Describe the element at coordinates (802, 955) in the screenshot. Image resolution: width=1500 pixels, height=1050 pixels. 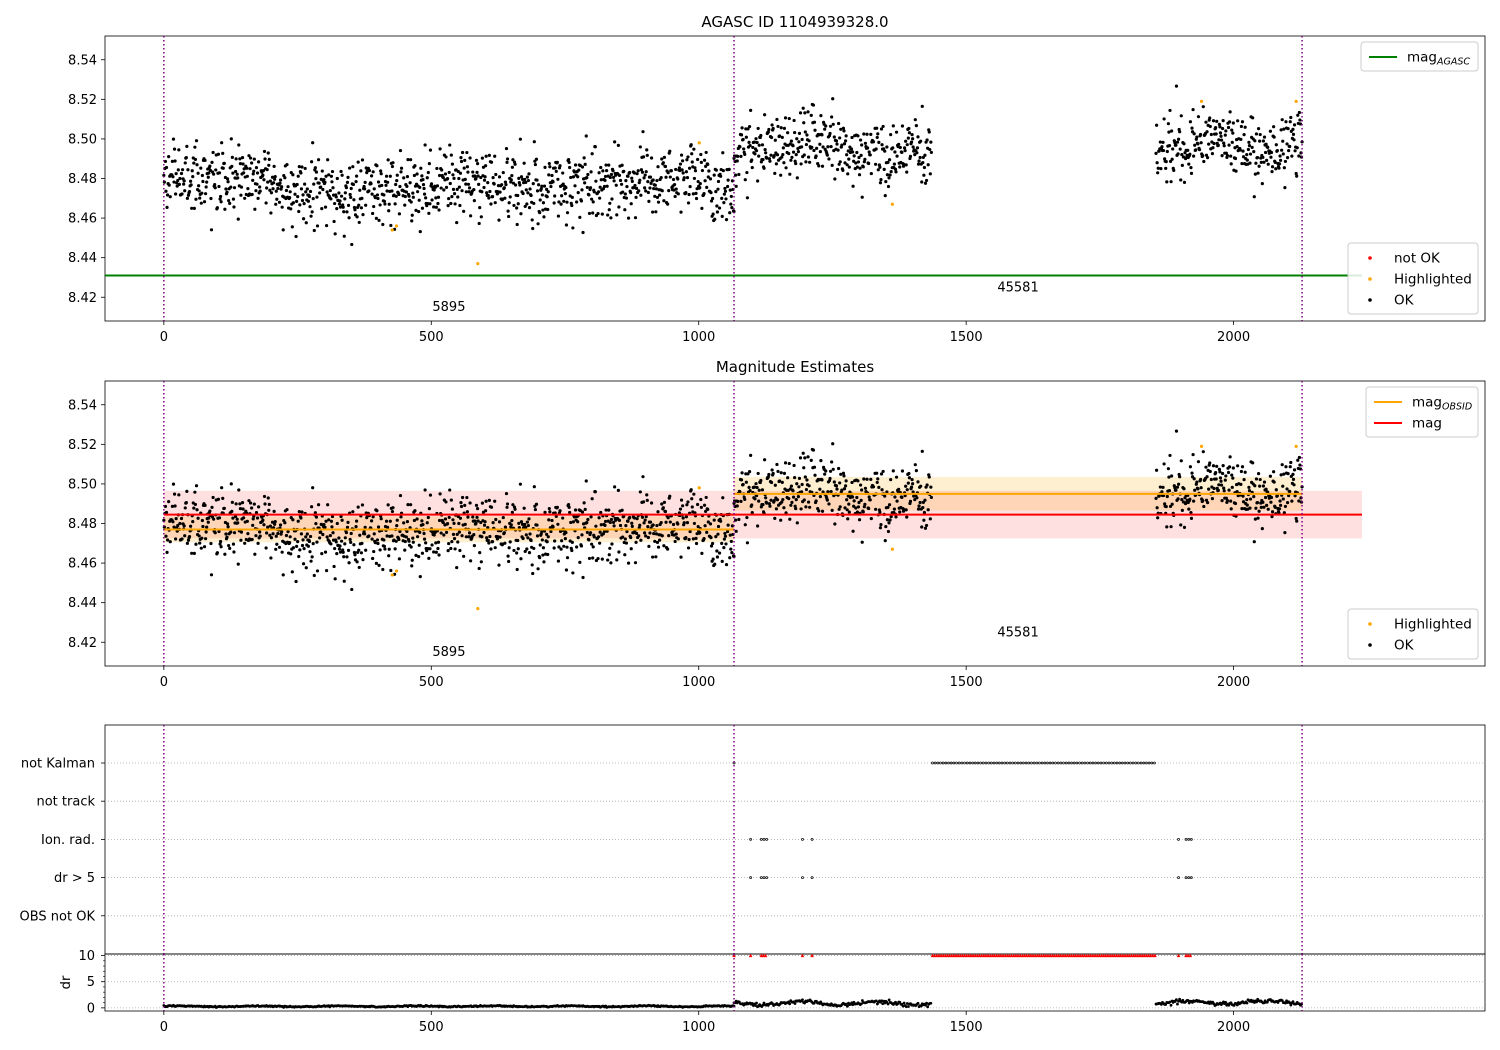
I see `dr-capped-marker` at that location.